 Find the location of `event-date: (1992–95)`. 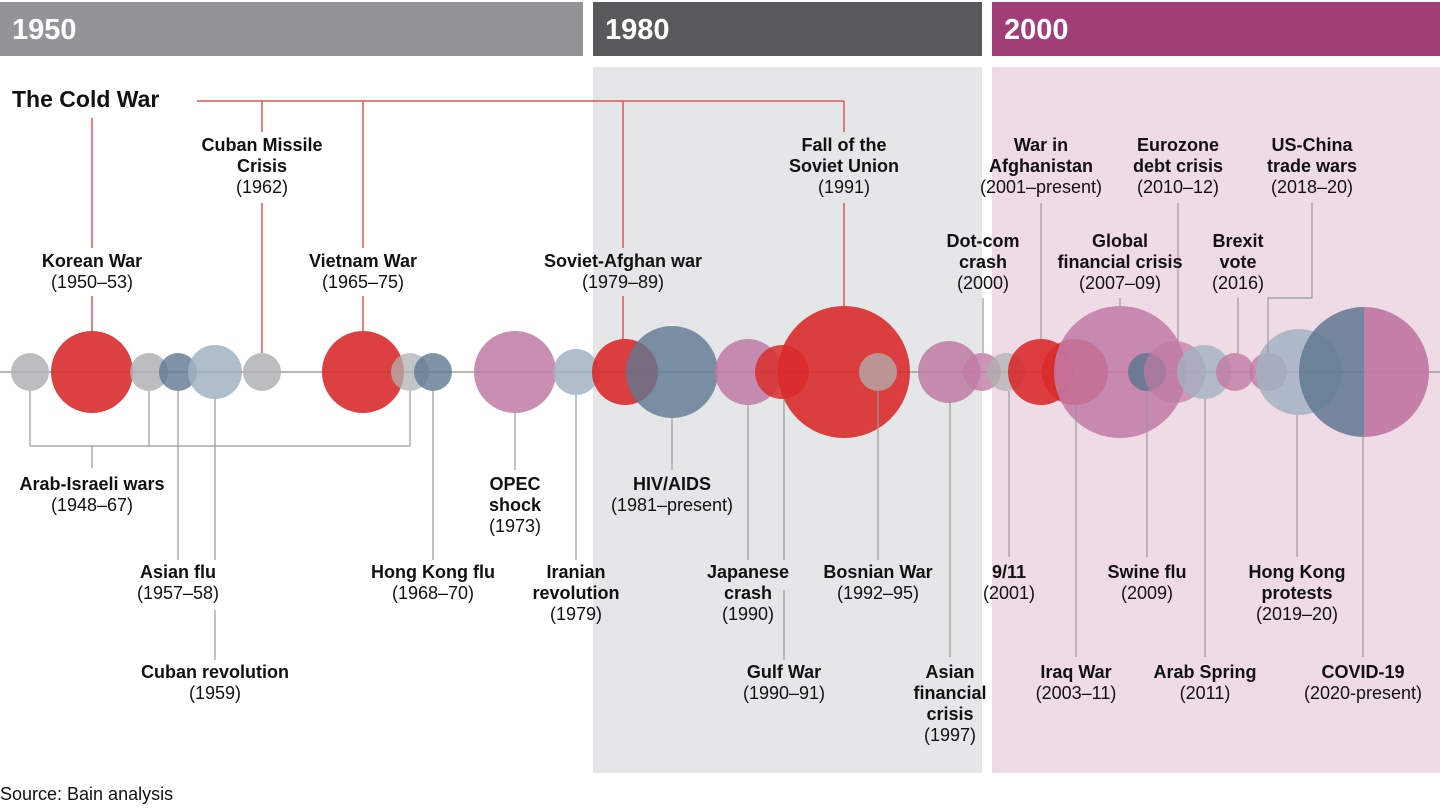

event-date: (1992–95) is located at coordinates (878, 593).